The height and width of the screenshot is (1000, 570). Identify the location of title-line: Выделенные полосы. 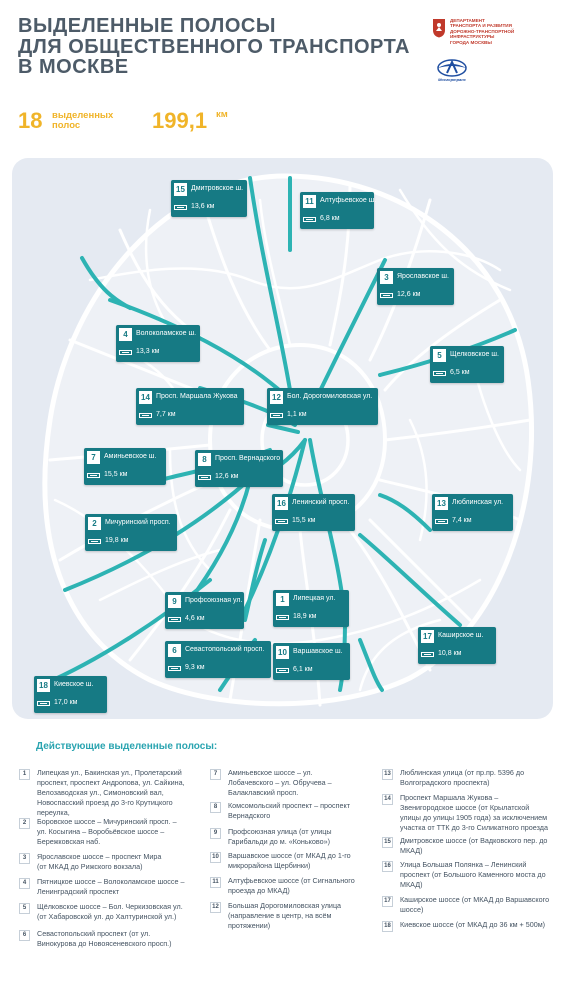
(147, 26).